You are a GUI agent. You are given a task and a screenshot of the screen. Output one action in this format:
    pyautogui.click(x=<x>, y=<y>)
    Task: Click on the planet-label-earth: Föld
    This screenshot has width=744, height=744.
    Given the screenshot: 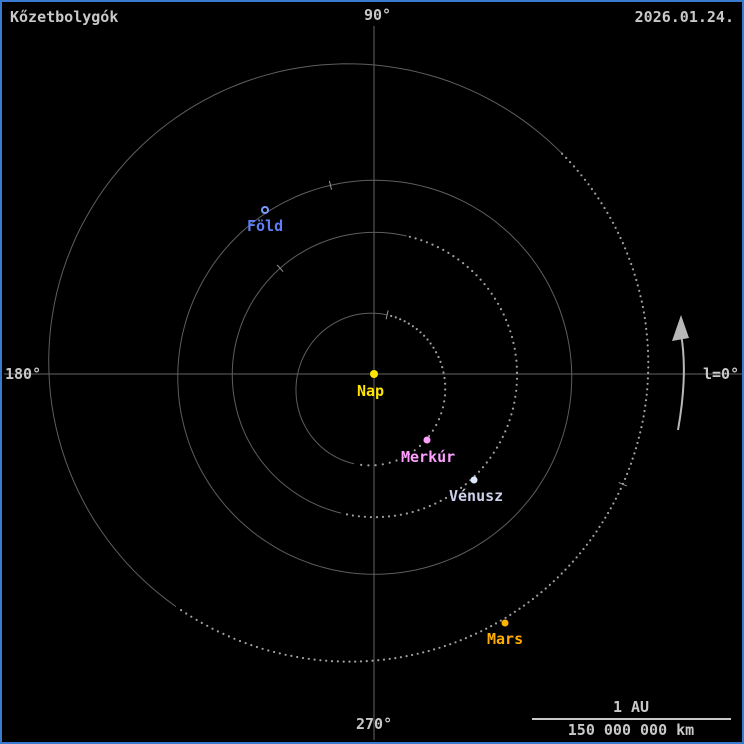 What is the action you would take?
    pyautogui.click(x=265, y=226)
    